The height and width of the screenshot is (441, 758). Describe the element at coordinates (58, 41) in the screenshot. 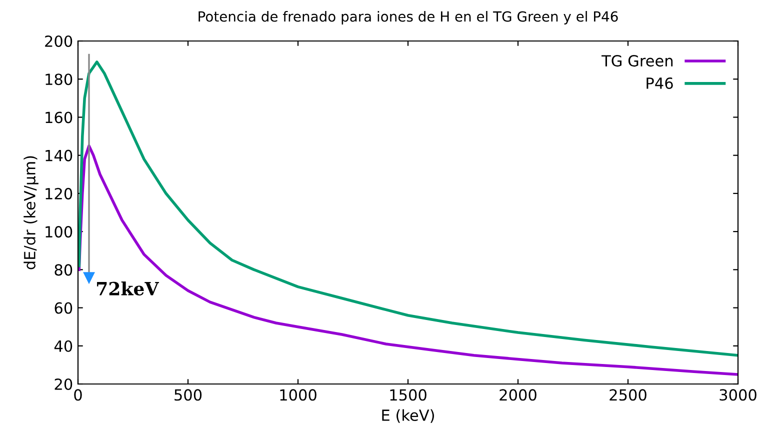

I see `y-tick-label: 200` at that location.